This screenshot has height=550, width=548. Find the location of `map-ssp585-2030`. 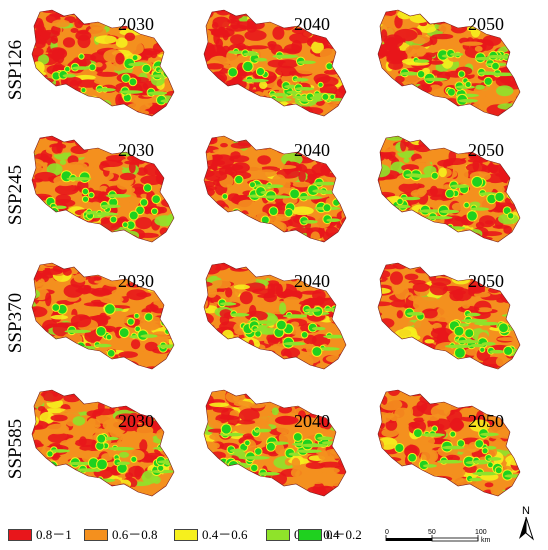

map-ssp585-2030 is located at coordinates (103, 443).